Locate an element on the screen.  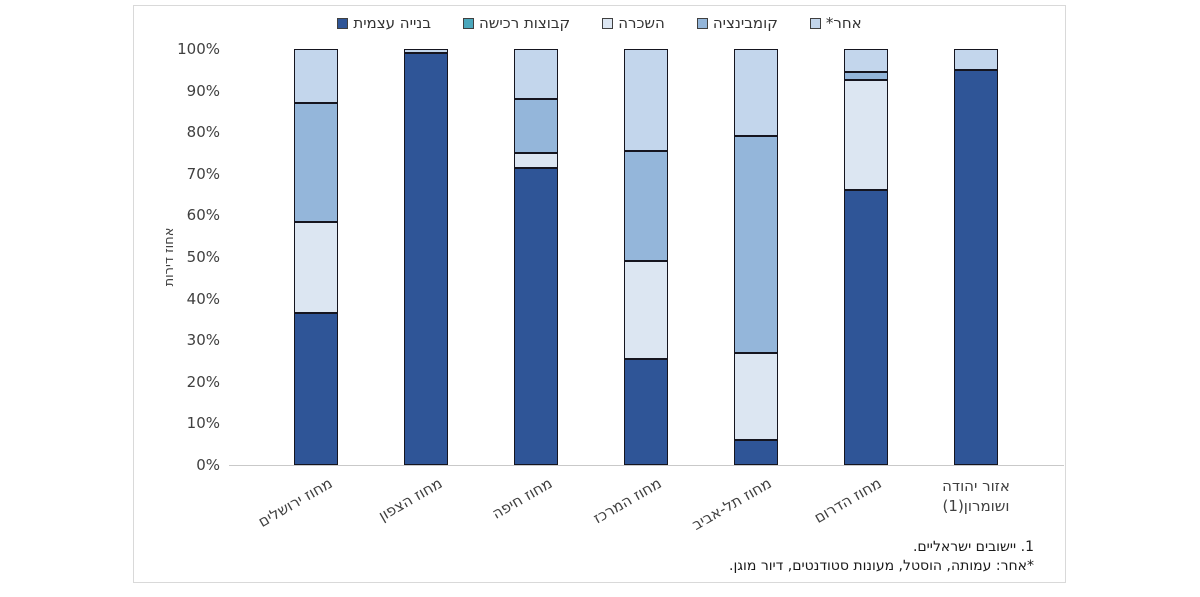
x-category-label-0: מחוז ירושלים is located at coordinates (294, 502).